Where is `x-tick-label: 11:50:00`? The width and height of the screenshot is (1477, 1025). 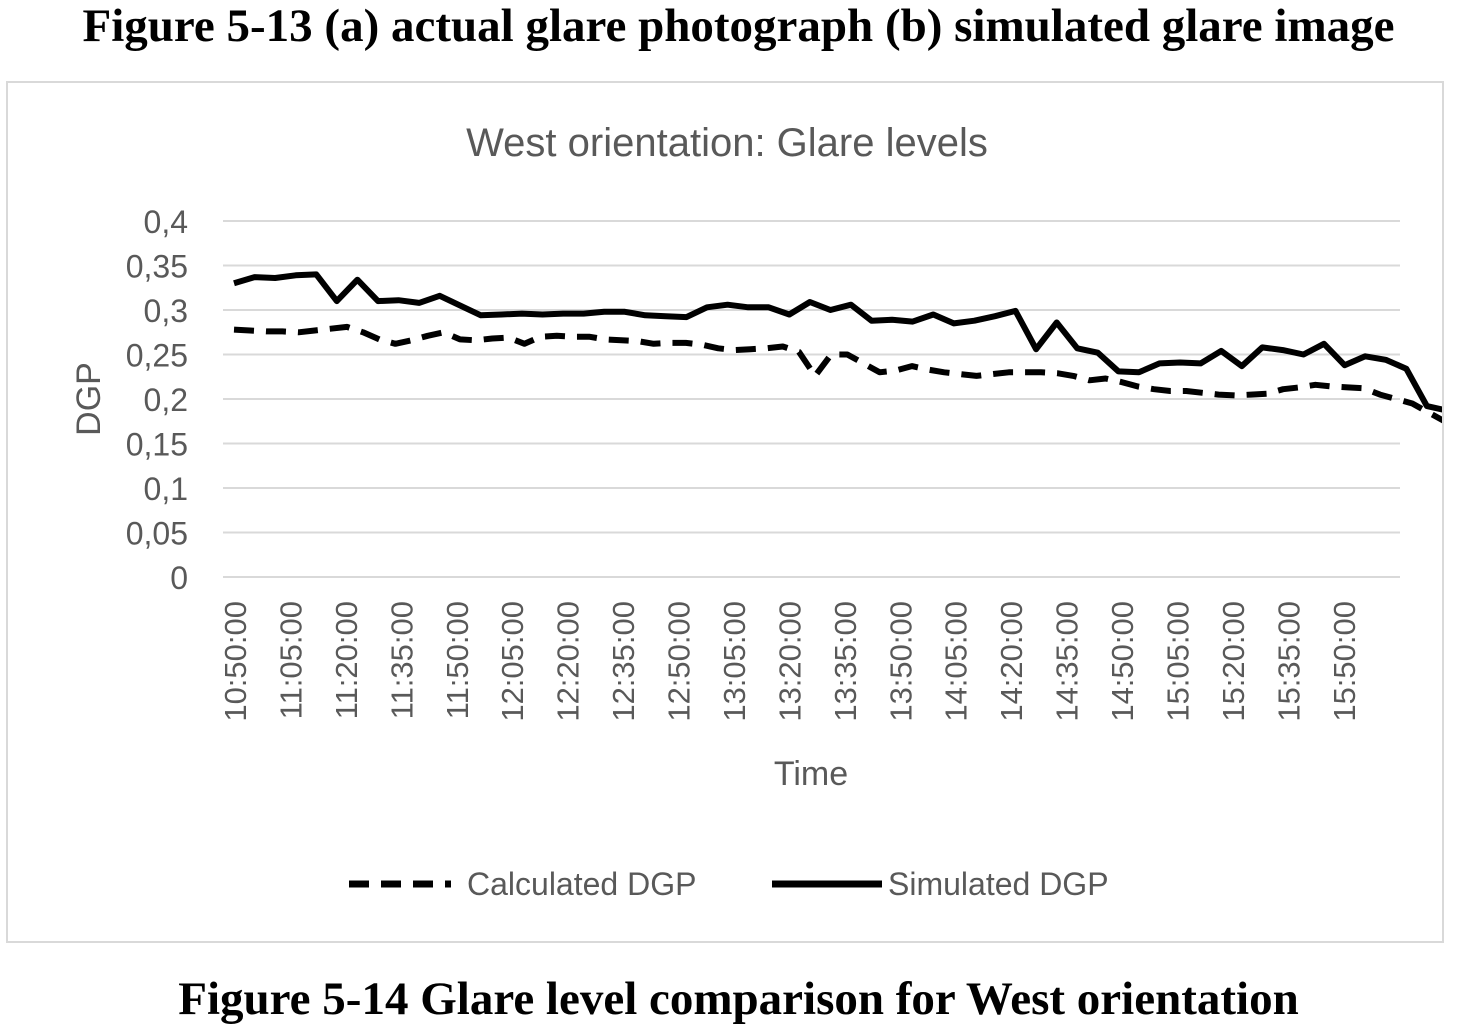
x-tick-label: 11:50:00 is located at coordinates (457, 660).